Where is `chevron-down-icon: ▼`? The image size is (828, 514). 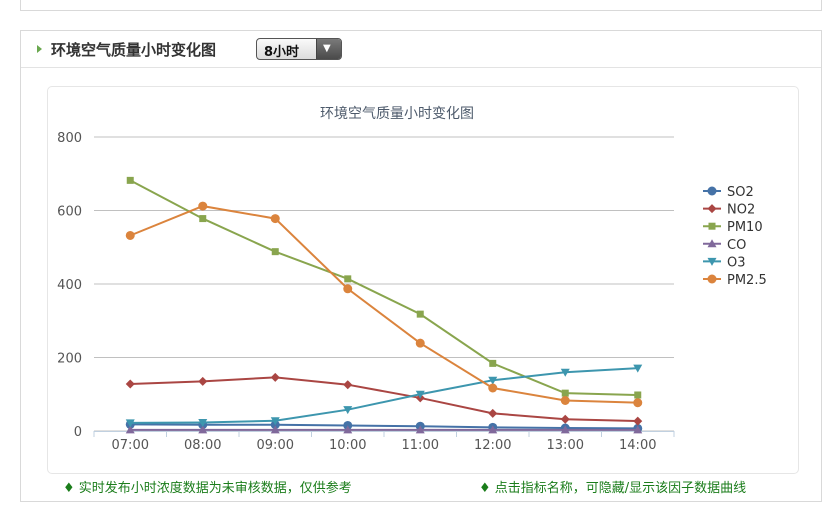
chevron-down-icon: ▼ is located at coordinates (327, 48).